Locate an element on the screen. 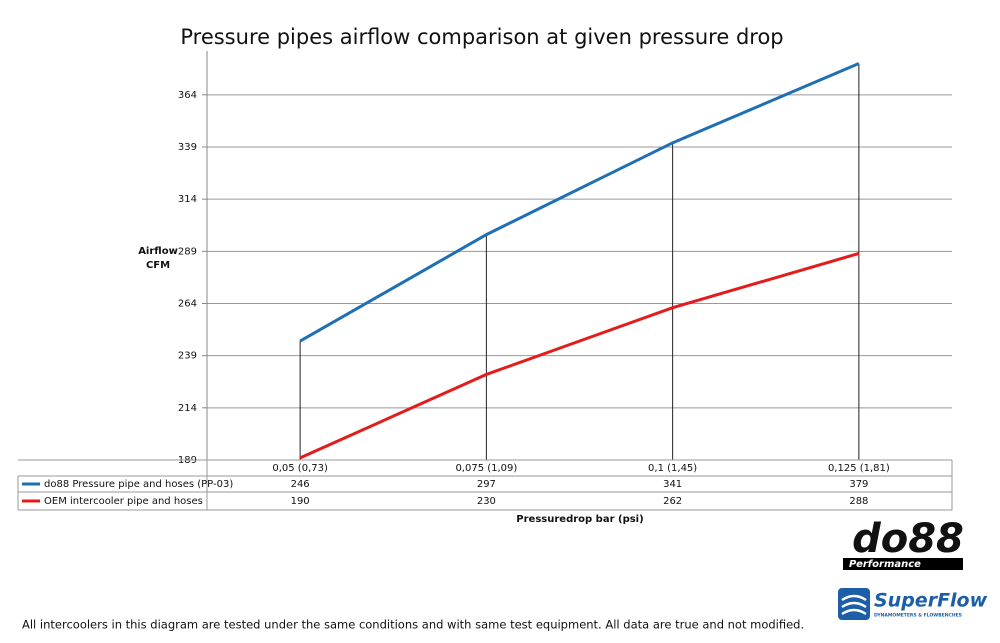 The height and width of the screenshot is (643, 1000). table-value: 262 is located at coordinates (672, 501).